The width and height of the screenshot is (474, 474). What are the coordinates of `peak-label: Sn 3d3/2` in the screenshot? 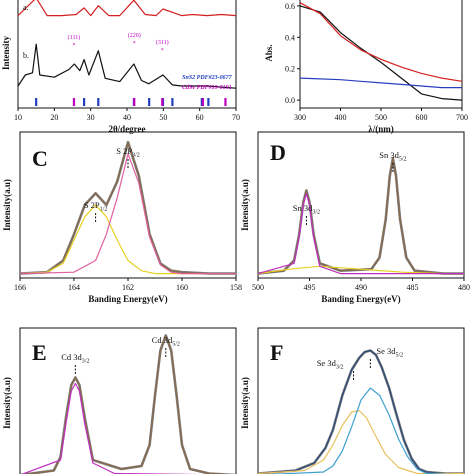 It's located at (306, 209).